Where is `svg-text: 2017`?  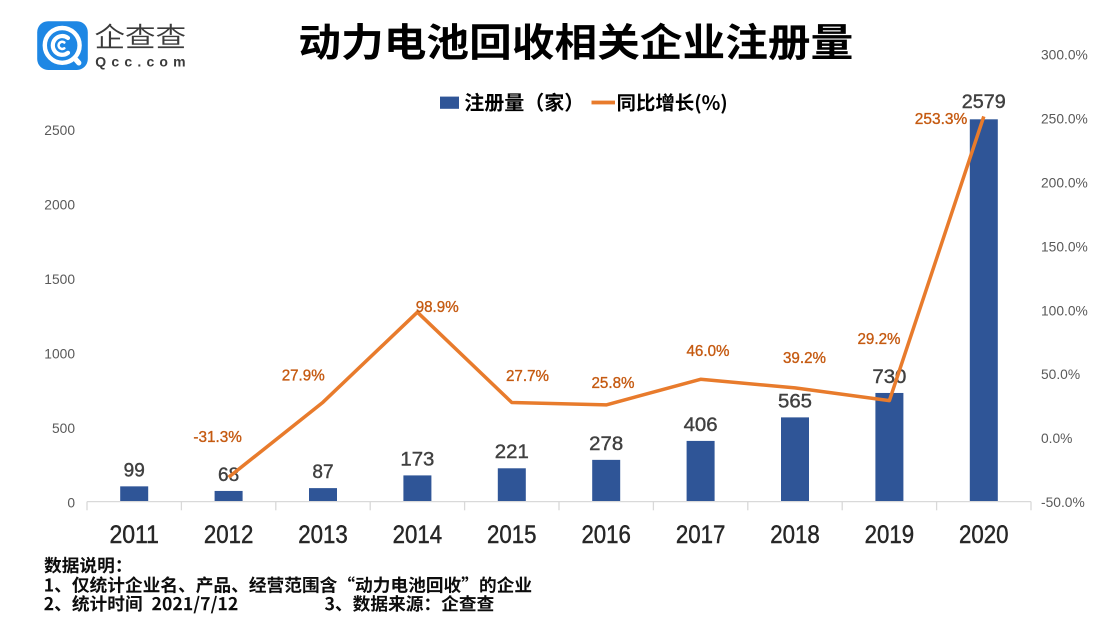
svg-text: 2017 is located at coordinates (701, 535).